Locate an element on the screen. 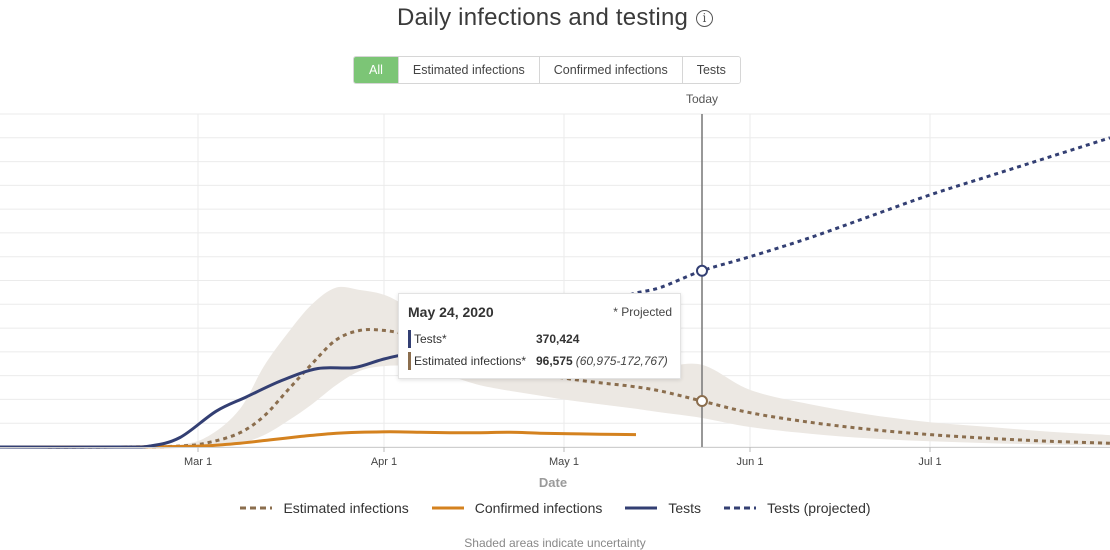 Image resolution: width=1110 pixels, height=550 pixels. estimated-color-swatch is located at coordinates (409, 361).